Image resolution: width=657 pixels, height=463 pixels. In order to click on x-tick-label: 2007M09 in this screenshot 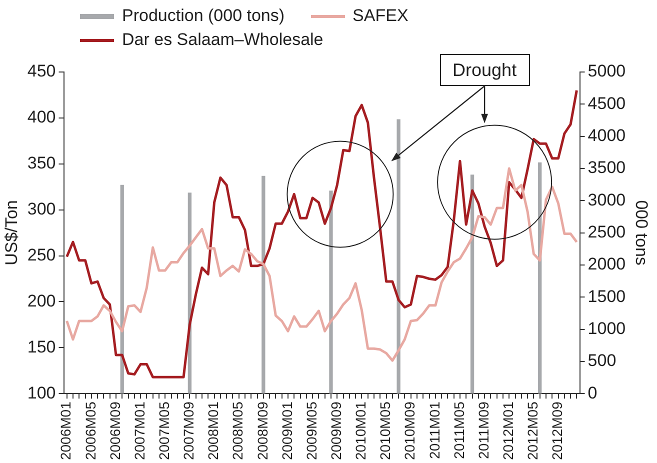, I will do `click(188, 430)`.